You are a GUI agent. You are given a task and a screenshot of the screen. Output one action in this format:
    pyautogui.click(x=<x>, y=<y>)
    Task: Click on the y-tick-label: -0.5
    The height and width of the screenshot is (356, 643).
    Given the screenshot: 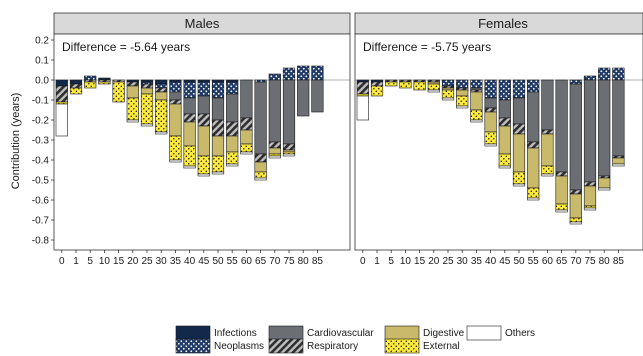 What is the action you would take?
    pyautogui.click(x=41, y=181)
    